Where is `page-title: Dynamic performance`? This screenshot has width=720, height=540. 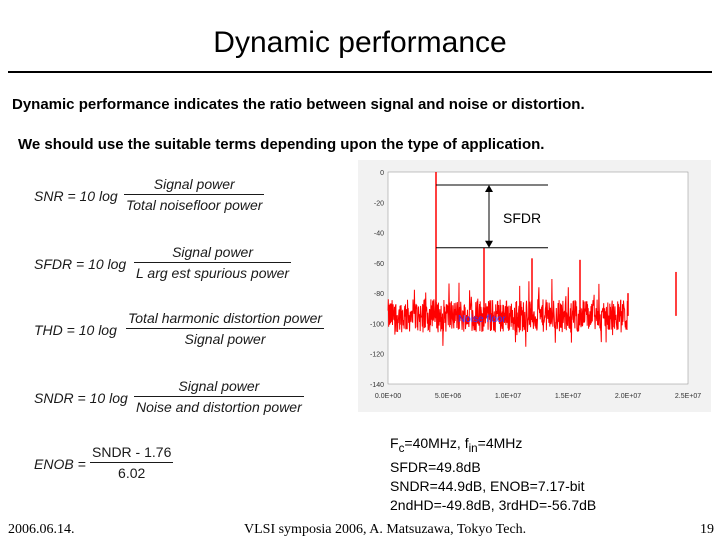
page-title: Dynamic performance is located at coordinates (360, 42).